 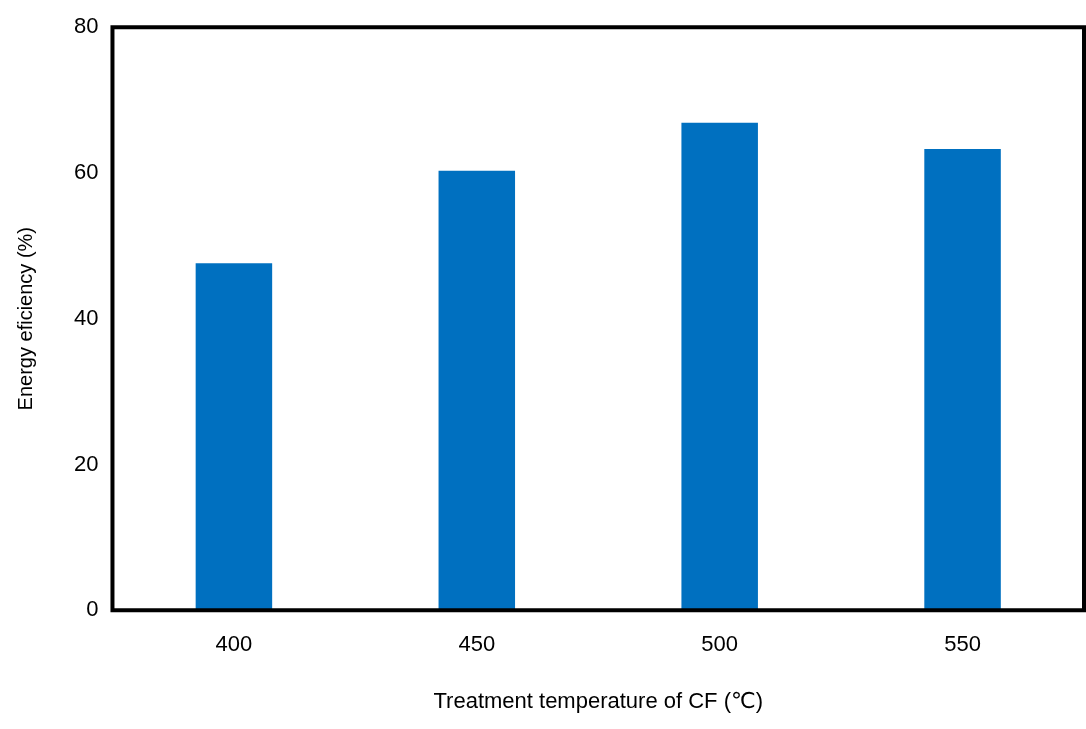 I want to click on y-axis-title: Energy eficiency (%), so click(x=24, y=319).